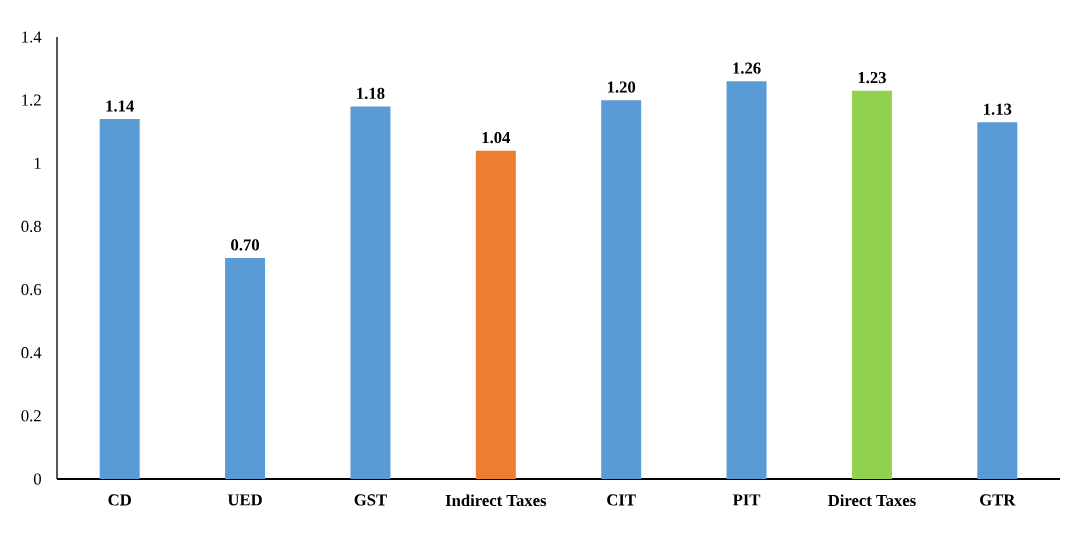  Describe the element at coordinates (32, 37) in the screenshot. I see `y-tick-label: 1.4` at that location.